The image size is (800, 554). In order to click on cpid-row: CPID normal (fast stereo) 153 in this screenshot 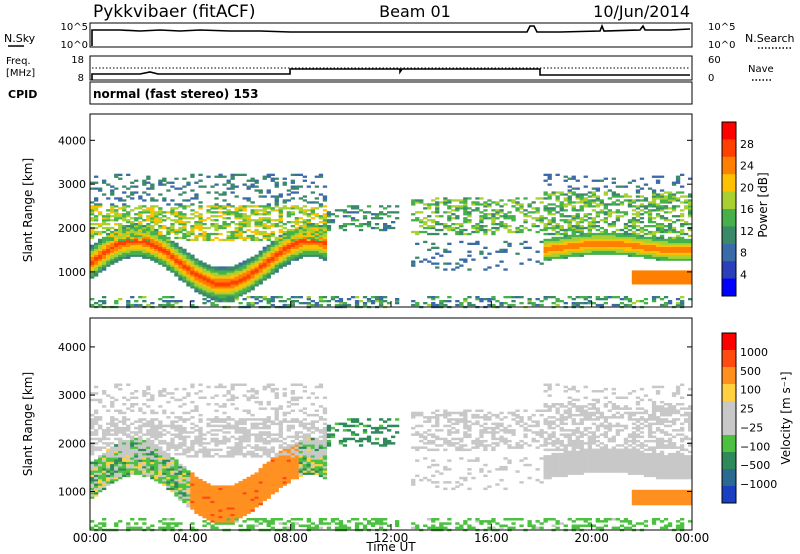, I will do `click(350, 93)`.